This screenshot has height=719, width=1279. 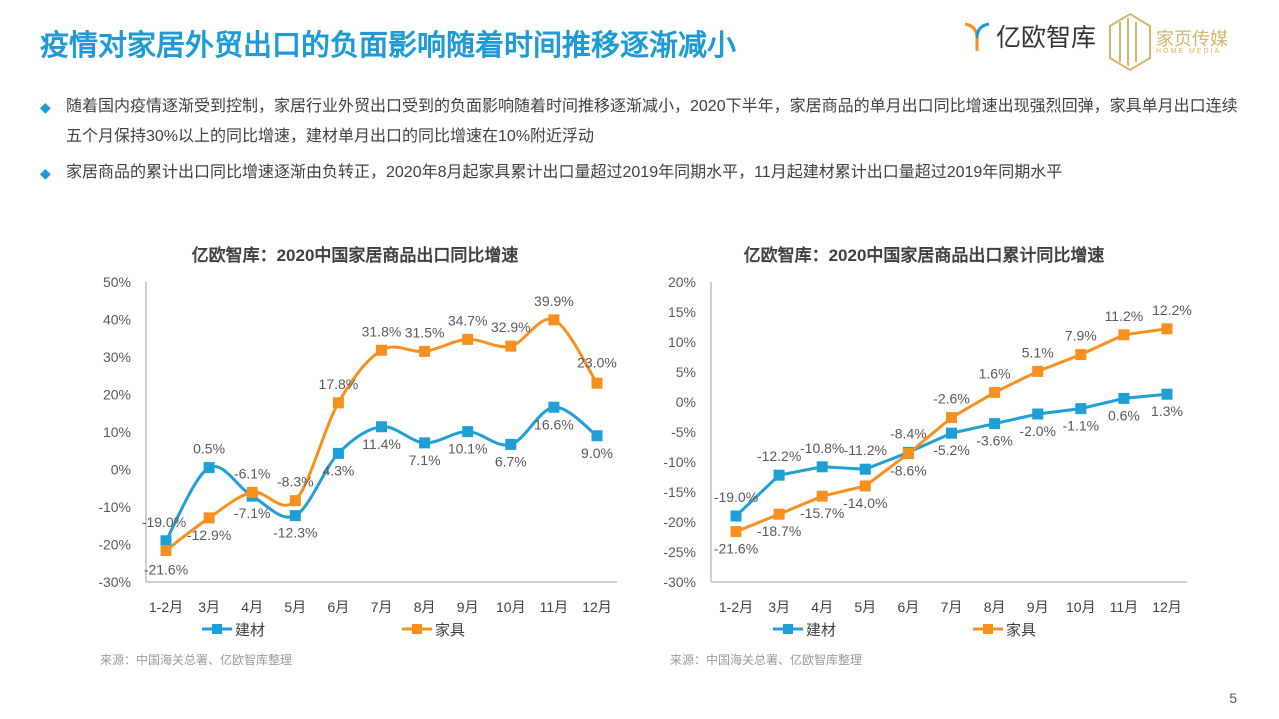 I want to click on yiou-logo-text: 亿欧智库, so click(x=1046, y=38).